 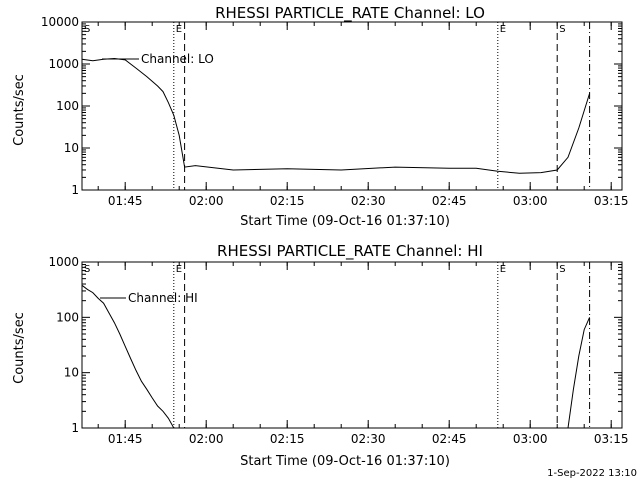 What do you see at coordinates (350, 251) in the screenshot?
I see `chart-title: RHESSI PARTICLE_RATE Channel: HI` at bounding box center [350, 251].